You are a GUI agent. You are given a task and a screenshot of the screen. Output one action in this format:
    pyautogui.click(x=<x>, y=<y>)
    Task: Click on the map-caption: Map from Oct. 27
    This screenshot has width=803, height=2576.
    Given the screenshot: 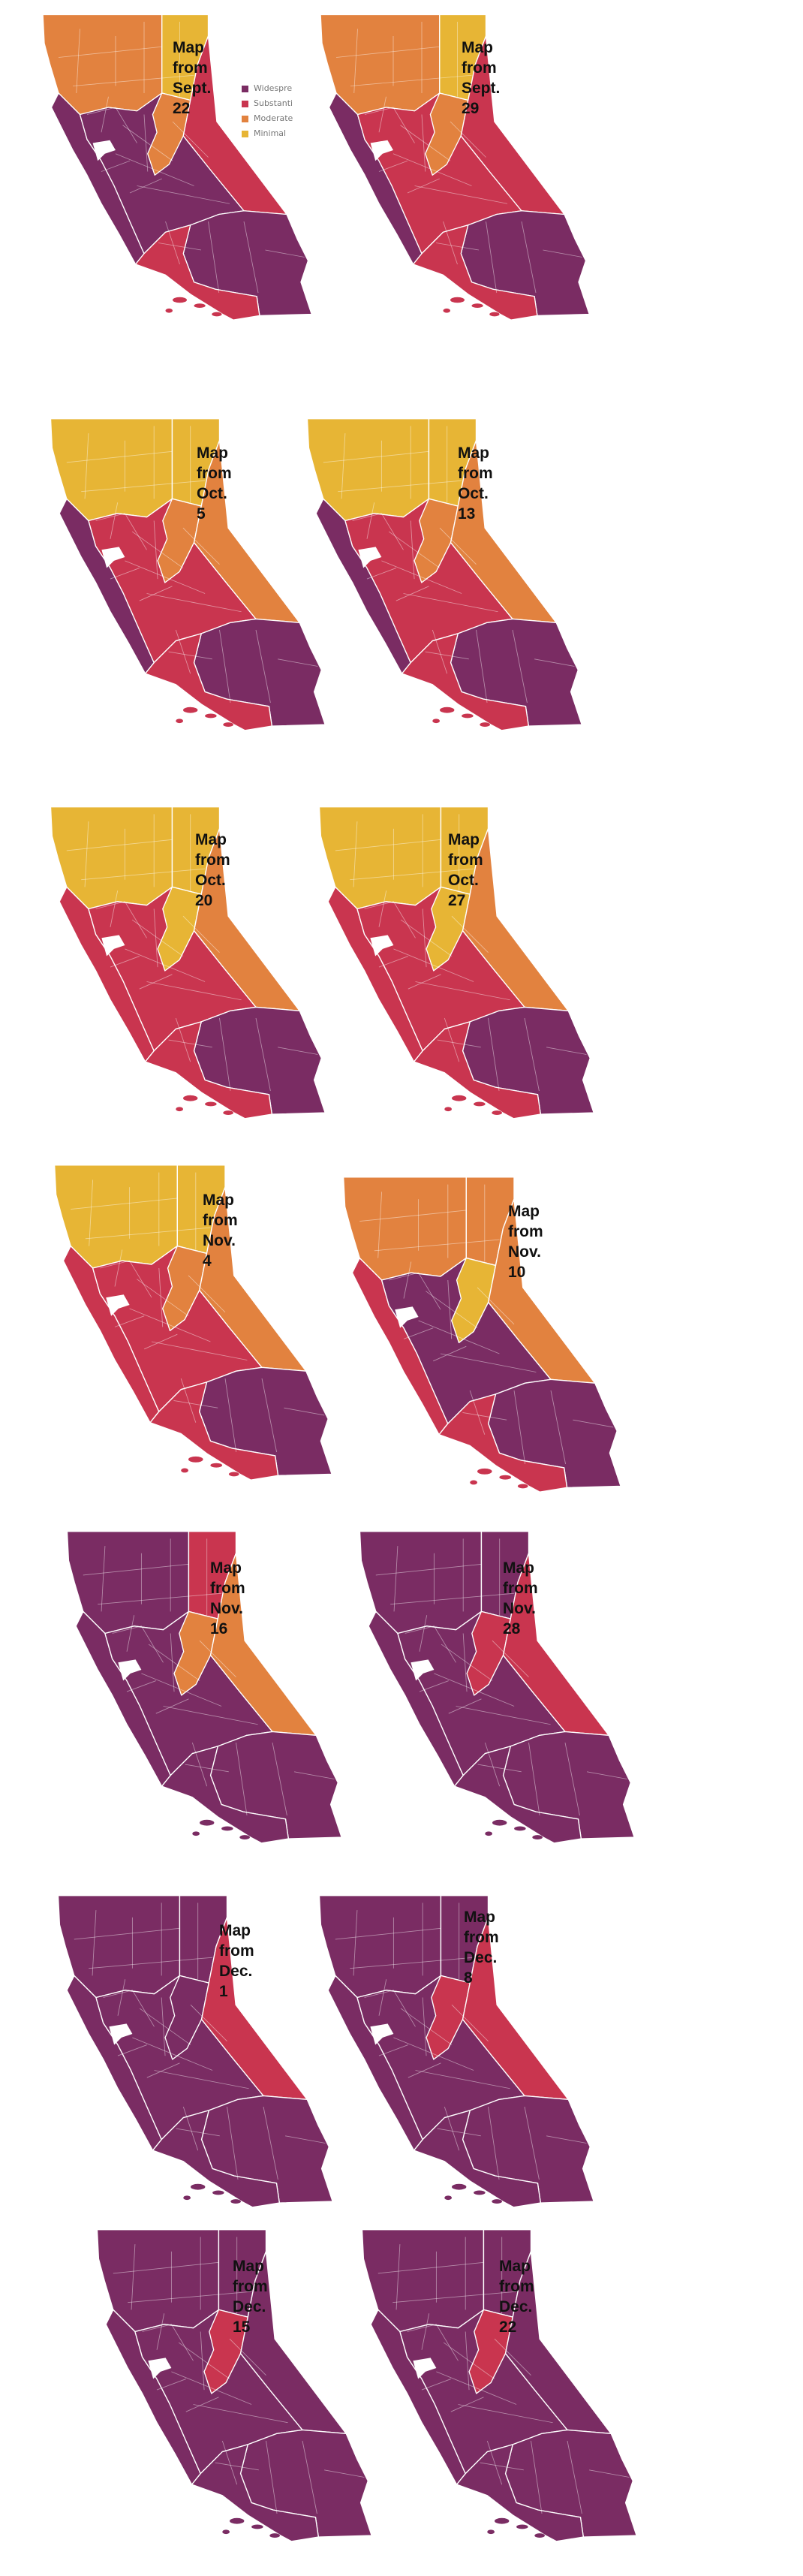 What is the action you would take?
    pyautogui.click(x=465, y=871)
    